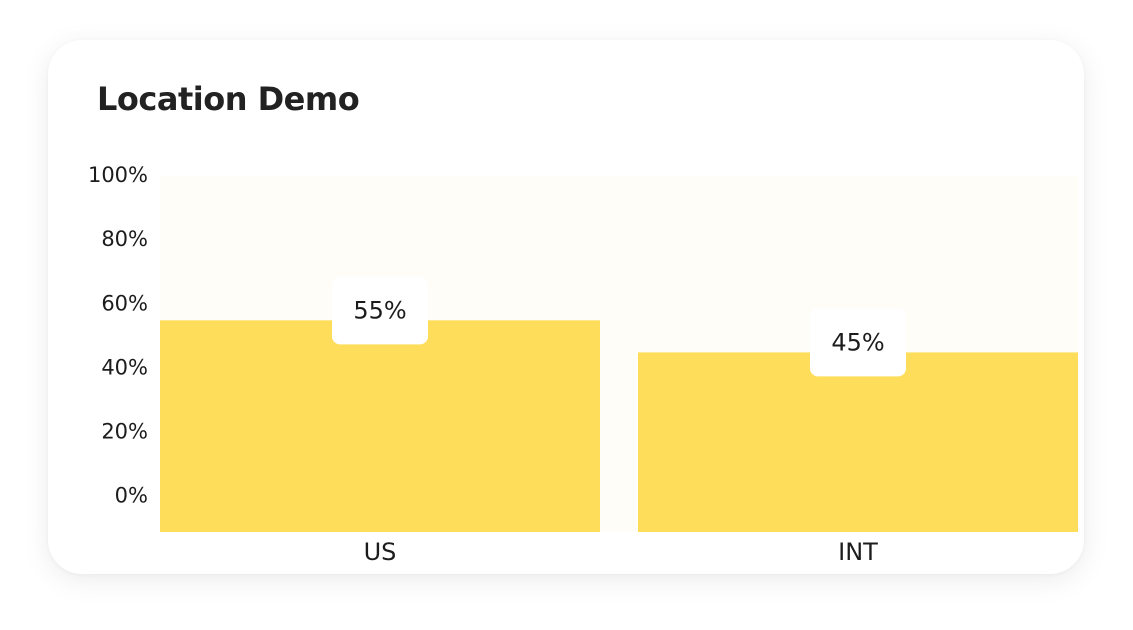 Image resolution: width=1133 pixels, height=630 pixels. Describe the element at coordinates (124, 432) in the screenshot. I see `y-tick-label: 20%` at that location.